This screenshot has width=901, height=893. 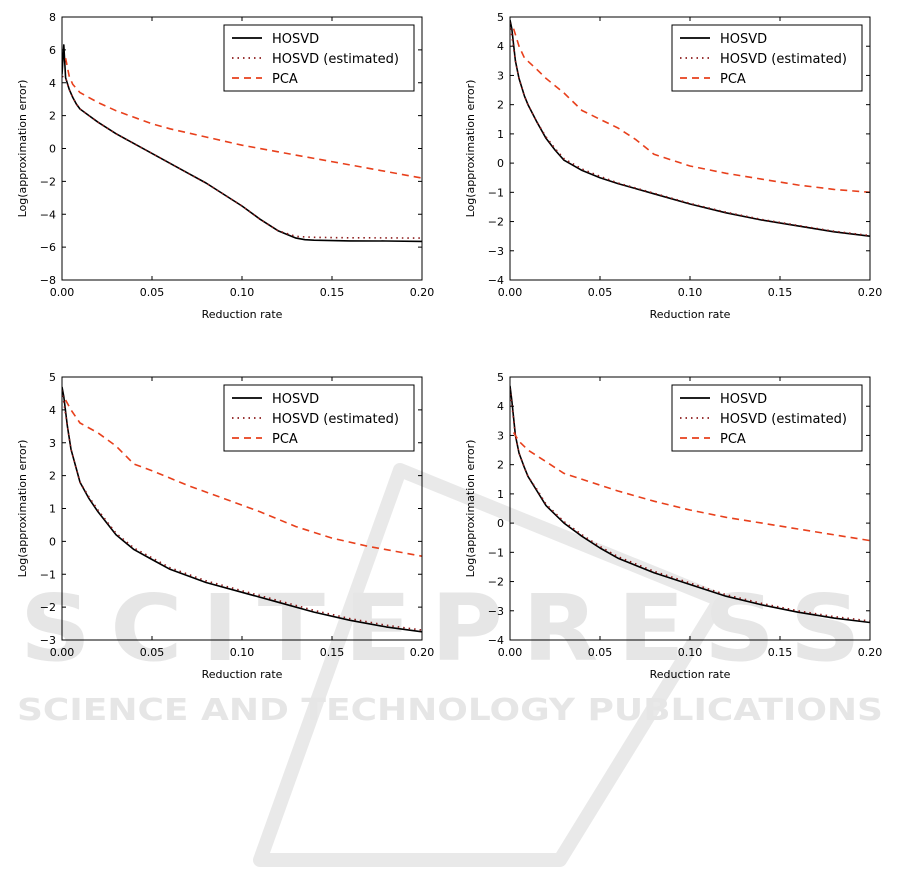 What do you see at coordinates (450, 628) in the screenshot?
I see `watermark-main-text: SCITEPRESS` at bounding box center [450, 628].